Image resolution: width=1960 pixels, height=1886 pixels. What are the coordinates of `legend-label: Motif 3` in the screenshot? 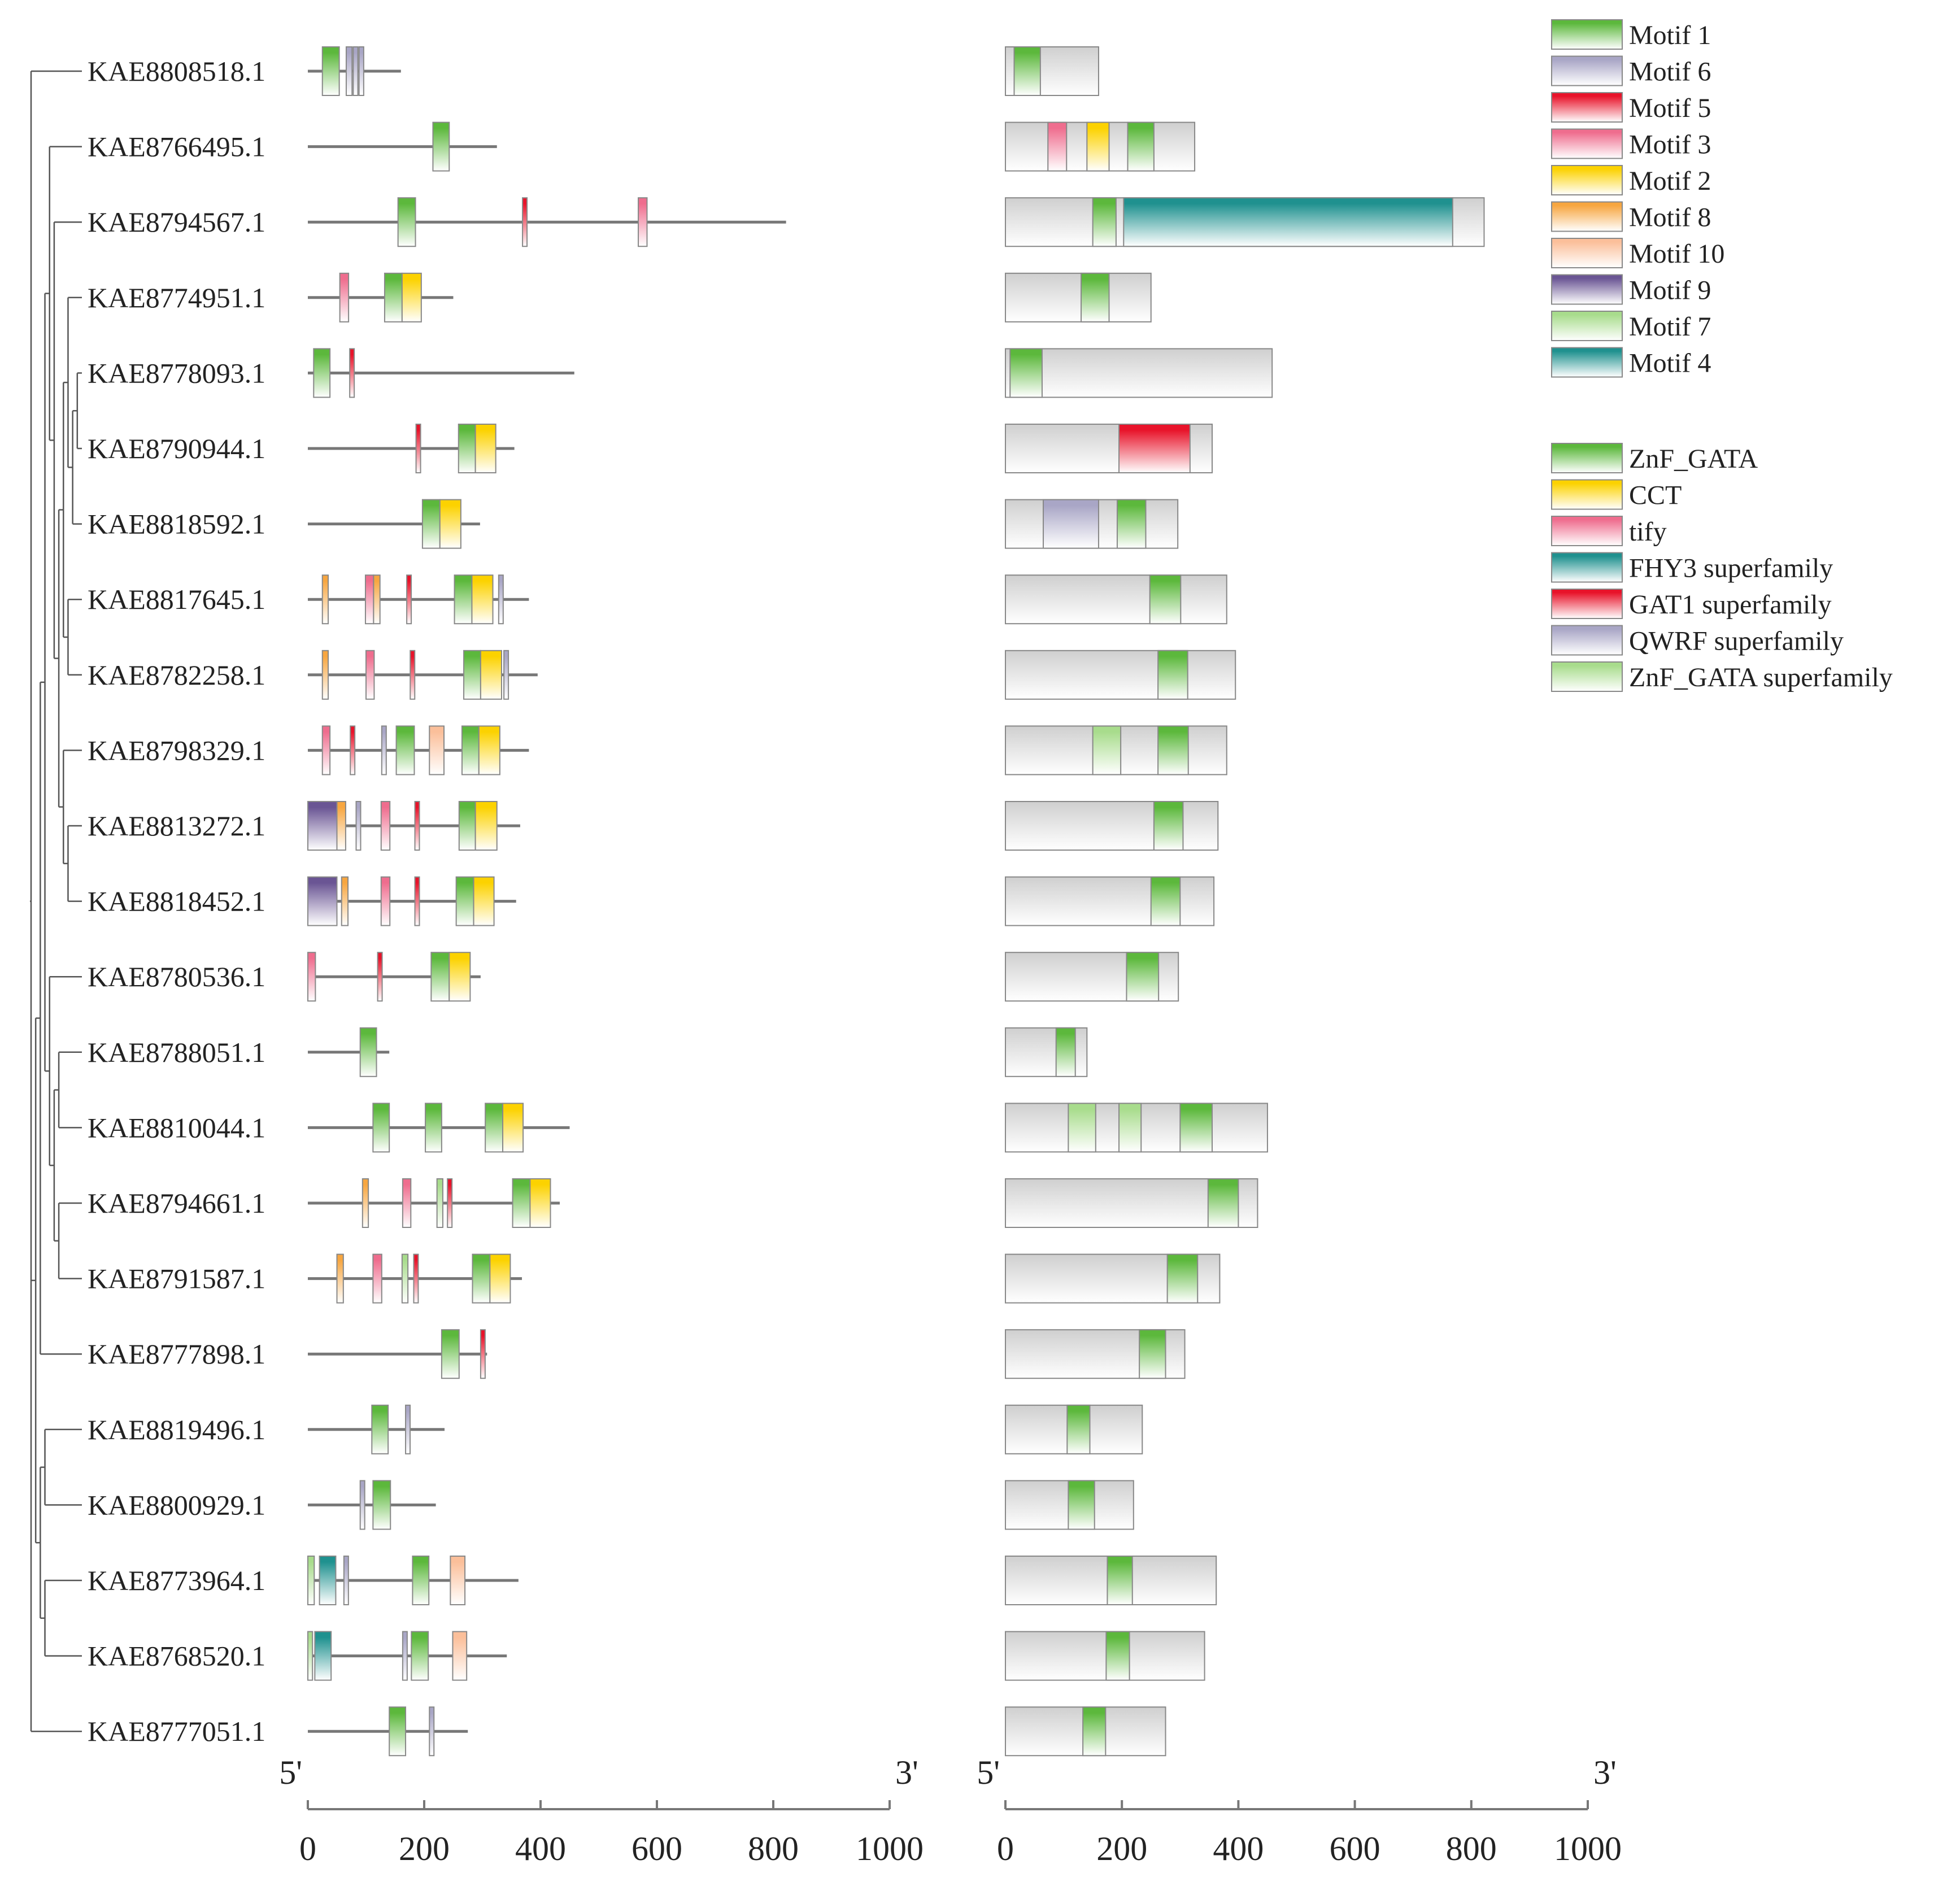 It's located at (1670, 145).